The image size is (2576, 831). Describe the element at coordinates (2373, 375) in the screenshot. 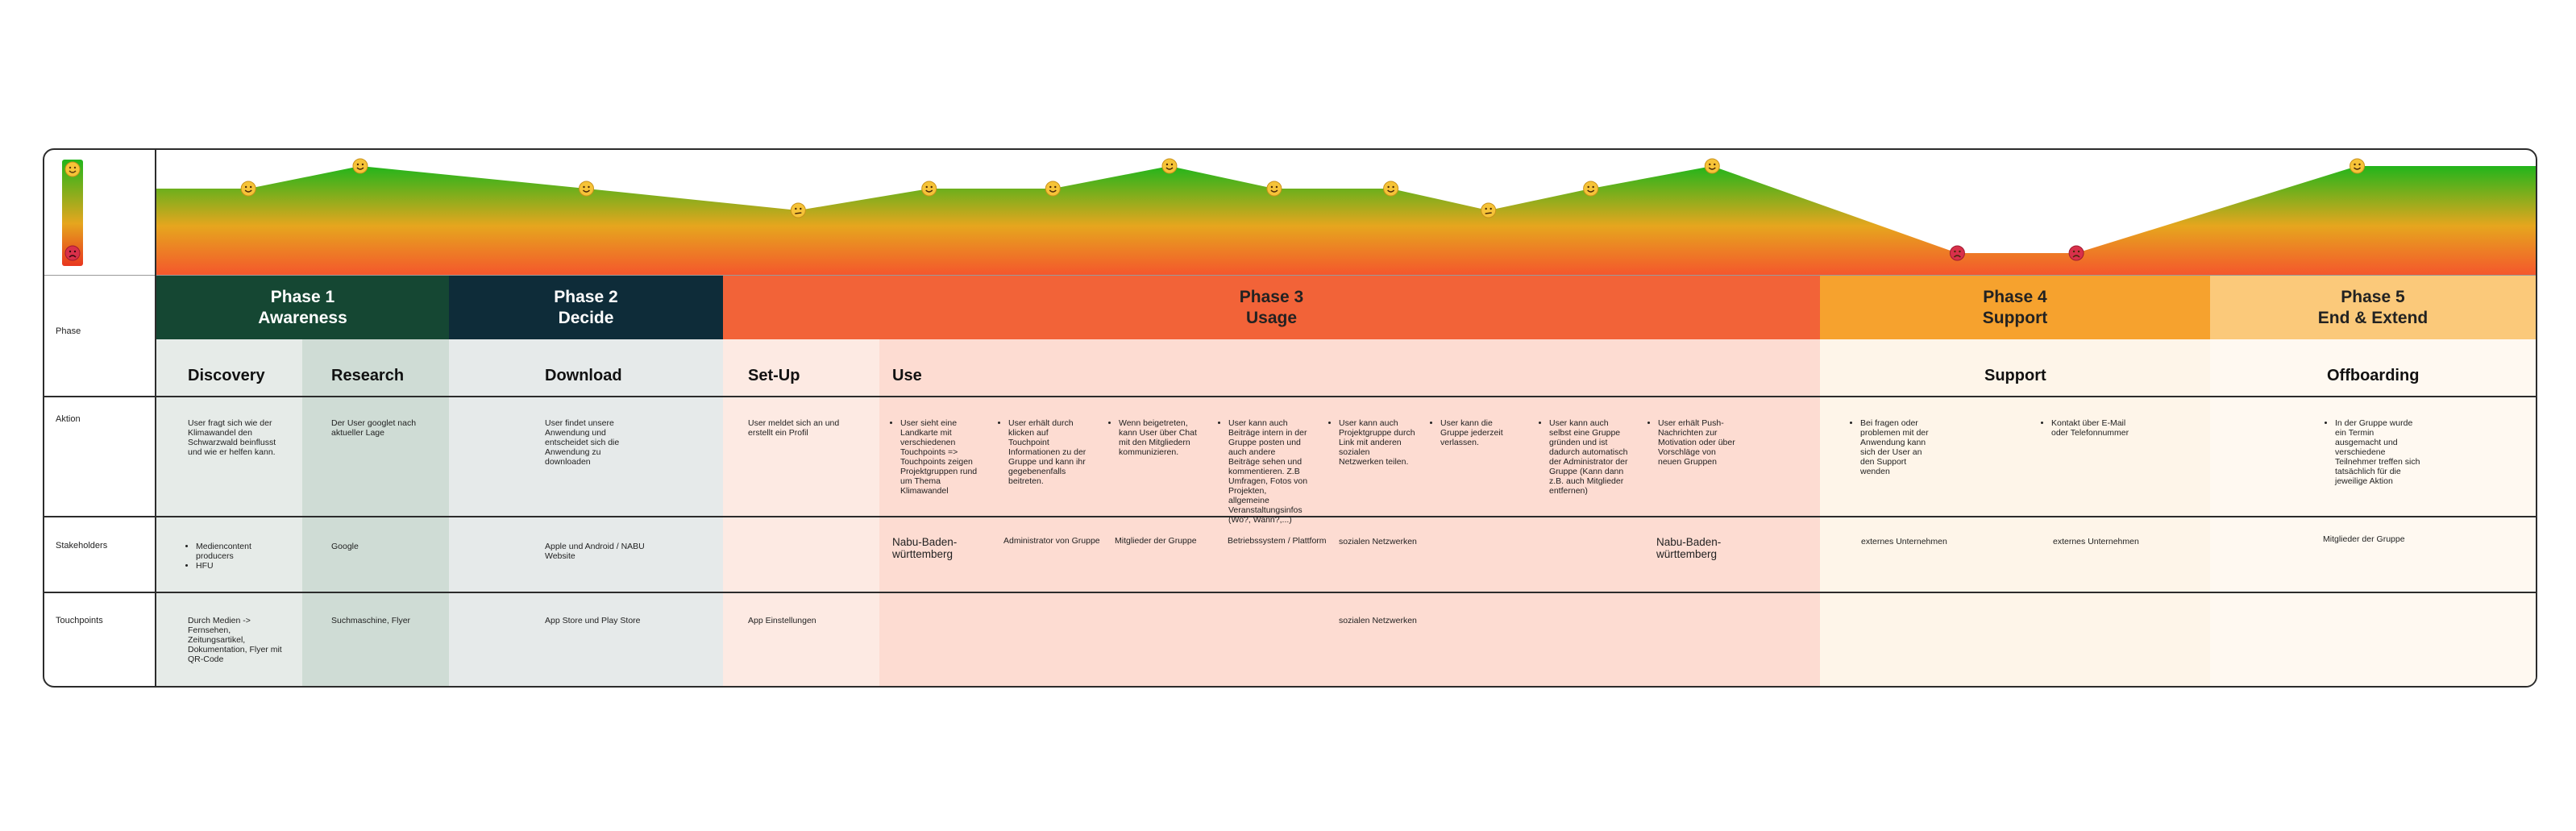

I see `subphase-offboarding: Offboarding` at that location.